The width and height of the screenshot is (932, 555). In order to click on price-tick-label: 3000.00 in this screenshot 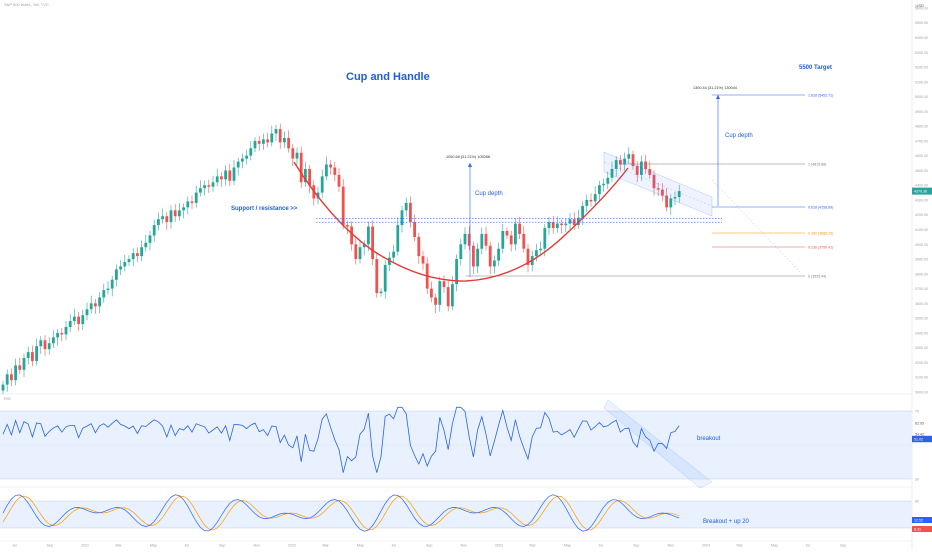, I will do `click(921, 393)`.